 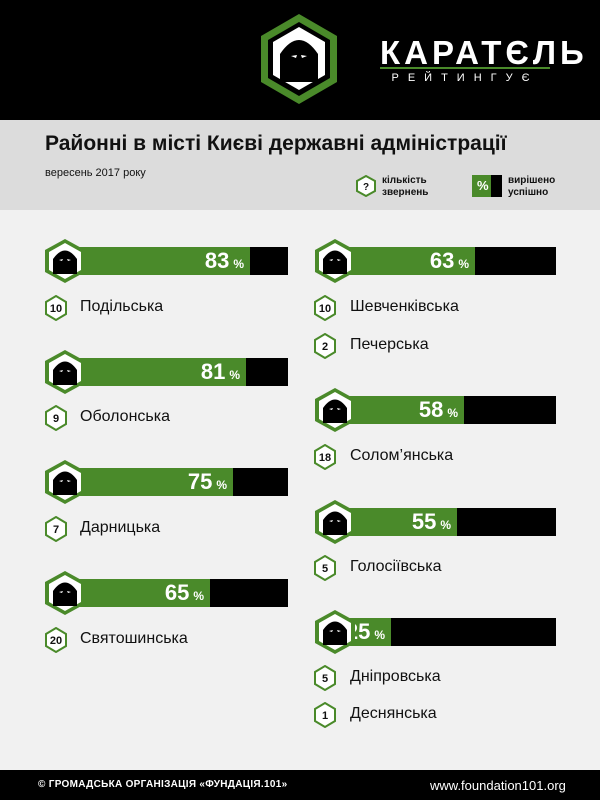 What do you see at coordinates (163, 784) in the screenshot?
I see `footer-copyright: © ГРОМАДСЬКА ОРГАНІЗАЦІЯ «ФУНДАЦІЯ.101»` at bounding box center [163, 784].